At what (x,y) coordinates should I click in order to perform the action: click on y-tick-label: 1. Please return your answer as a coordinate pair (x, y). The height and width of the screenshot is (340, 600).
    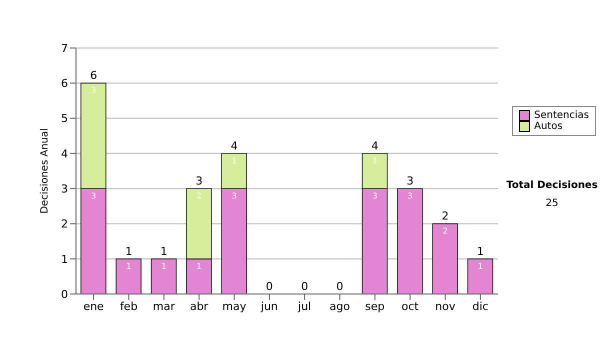
    Looking at the image, I should click on (64, 259).